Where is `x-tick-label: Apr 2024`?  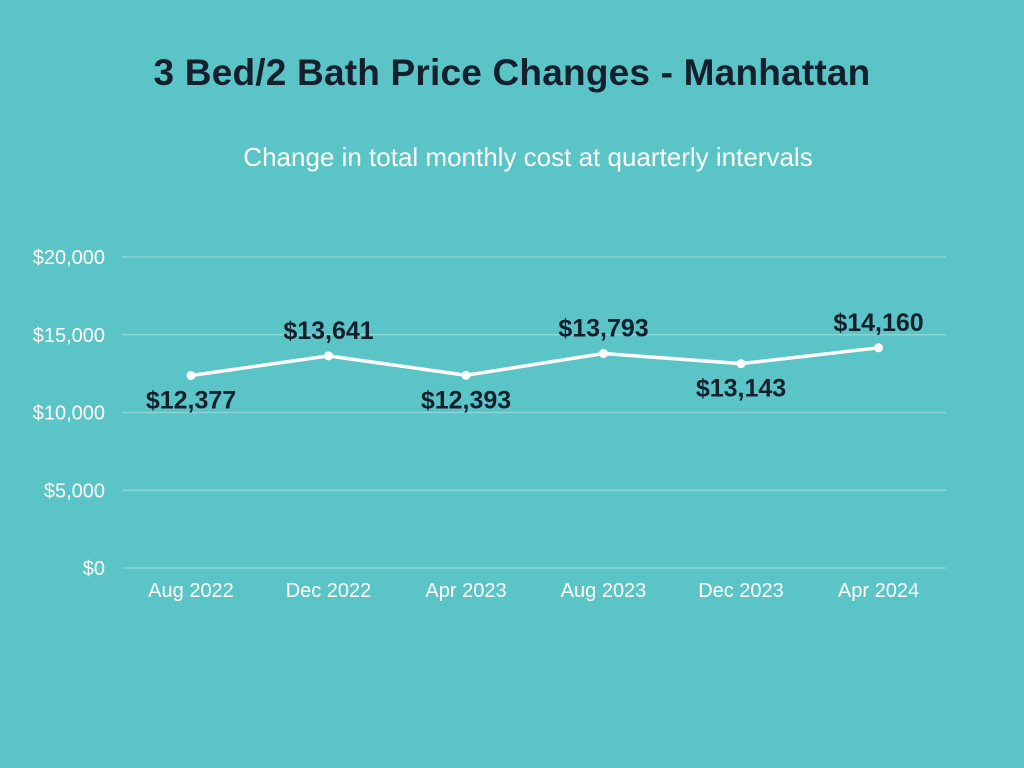 x-tick-label: Apr 2024 is located at coordinates (878, 591).